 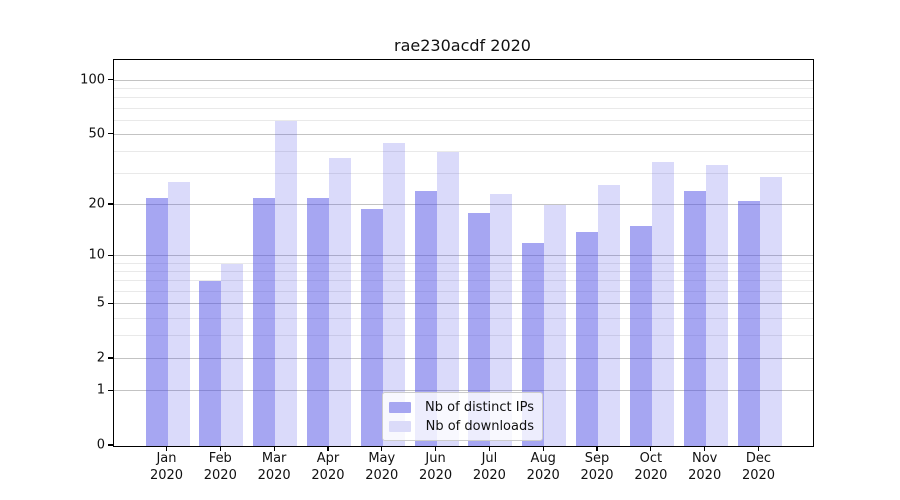 I want to click on bar-downloads-feb, so click(x=232, y=354).